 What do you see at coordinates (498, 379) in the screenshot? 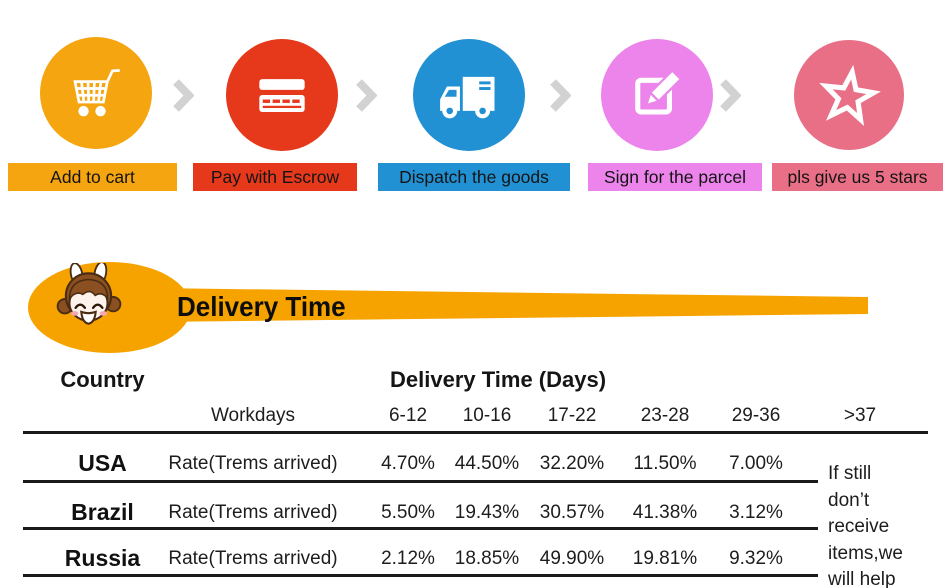
I see `table-title: Delivery Time (Days)` at bounding box center [498, 379].